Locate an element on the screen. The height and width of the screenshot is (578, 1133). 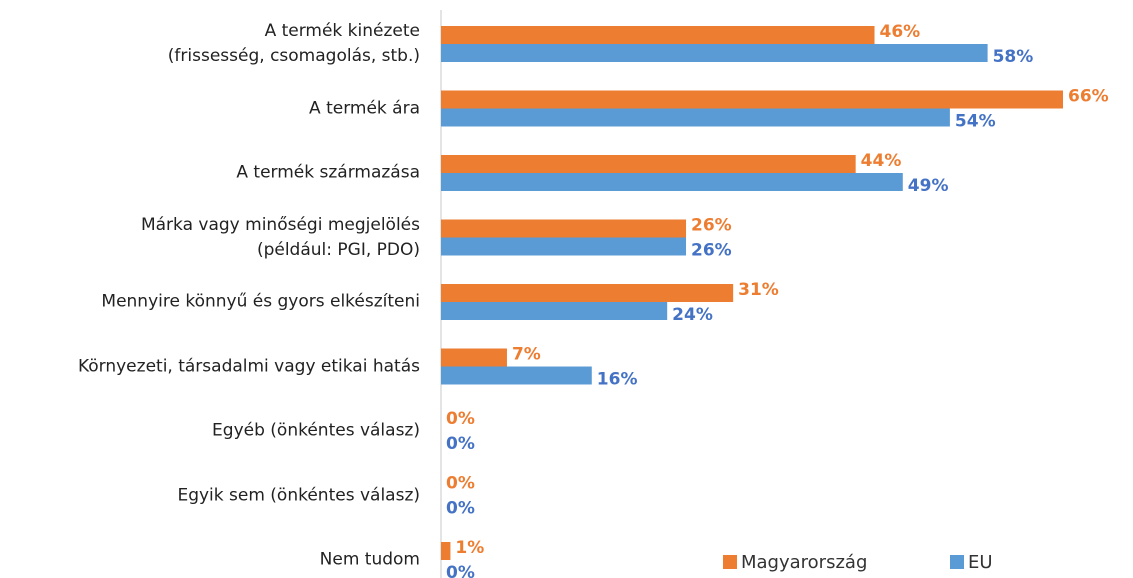
category-label: Egyéb (önkéntes válasz) is located at coordinates (316, 430).